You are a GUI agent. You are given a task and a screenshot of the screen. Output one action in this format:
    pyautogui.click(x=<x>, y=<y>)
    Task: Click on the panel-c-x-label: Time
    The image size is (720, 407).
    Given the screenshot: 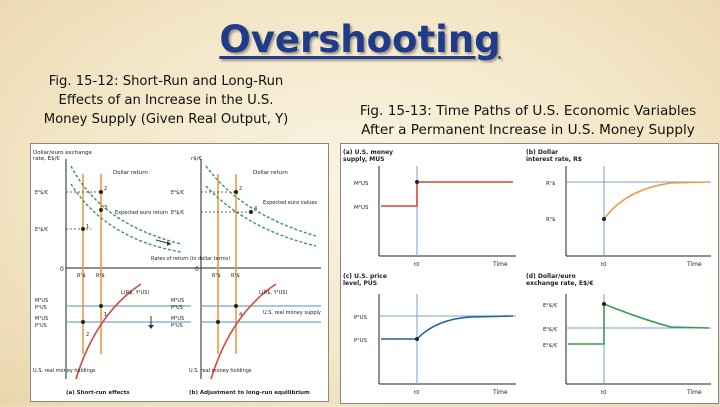 What is the action you would take?
    pyautogui.click(x=500, y=392)
    